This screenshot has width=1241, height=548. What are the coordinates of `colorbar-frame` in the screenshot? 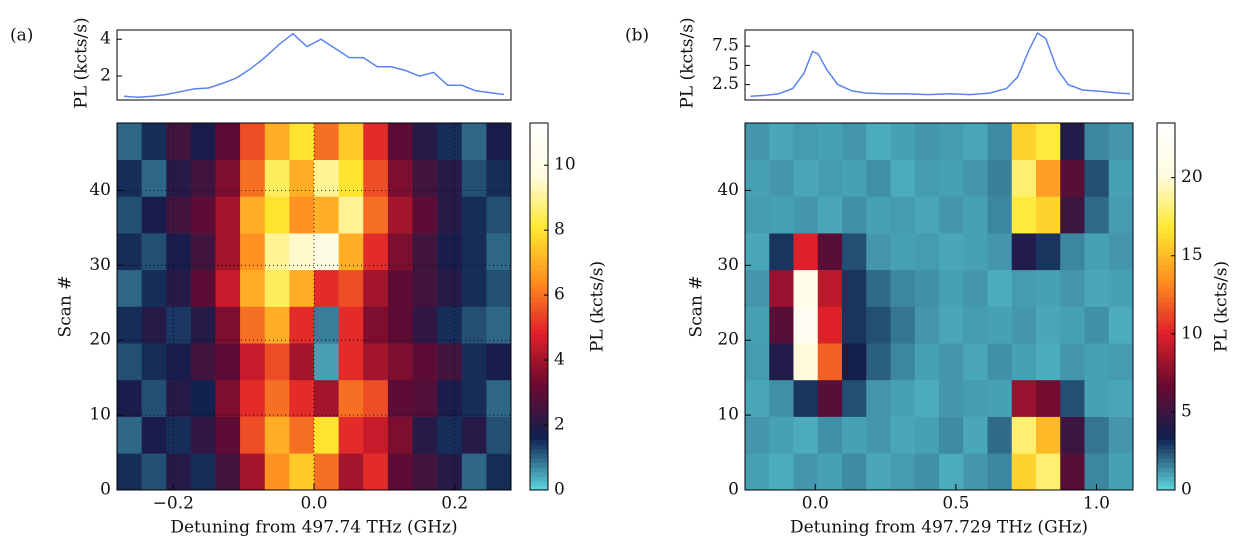 It's located at (539, 306).